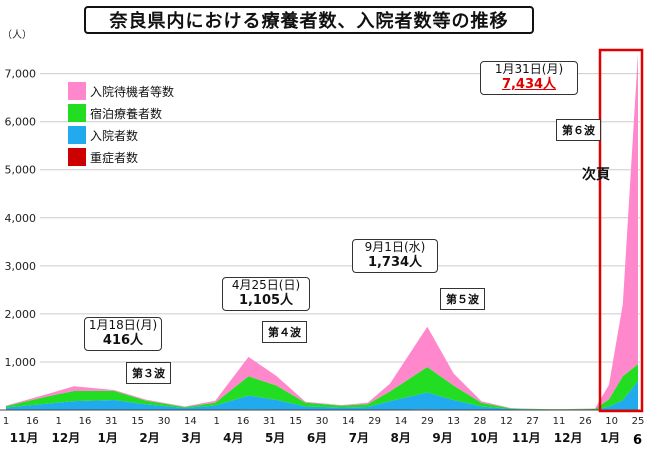  Describe the element at coordinates (21, 218) in the screenshot. I see `y-tick-label: 4,000` at that location.